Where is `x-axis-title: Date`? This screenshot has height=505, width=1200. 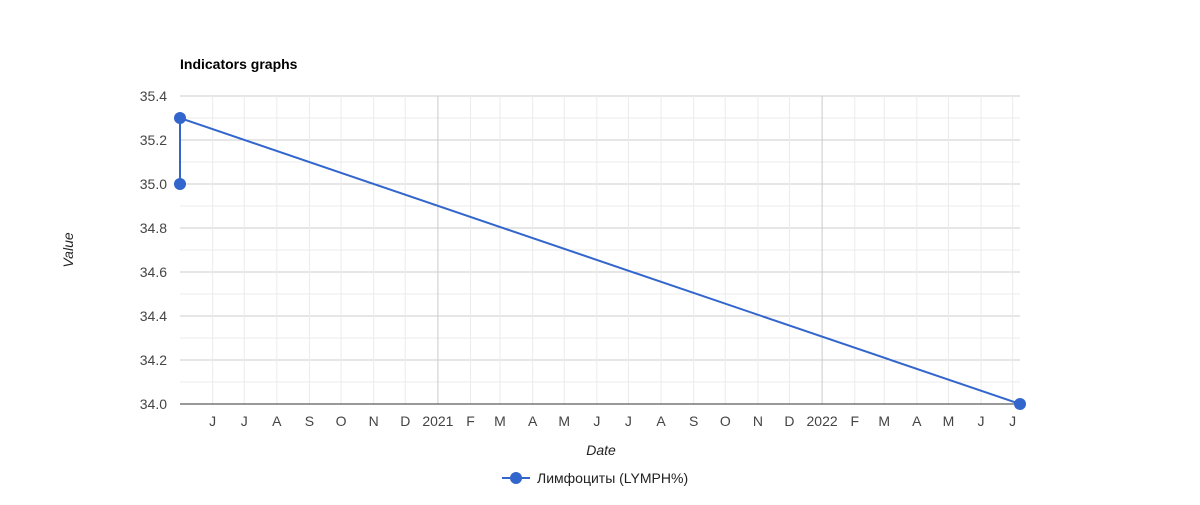
x-axis-title: Date is located at coordinates (601, 450).